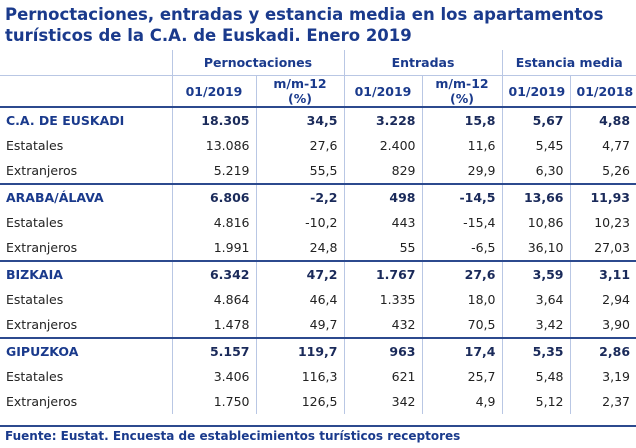 The height and width of the screenshot is (448, 636). What do you see at coordinates (299, 299) in the screenshot?
I see `cell-pern-mm: 46,4` at bounding box center [299, 299].